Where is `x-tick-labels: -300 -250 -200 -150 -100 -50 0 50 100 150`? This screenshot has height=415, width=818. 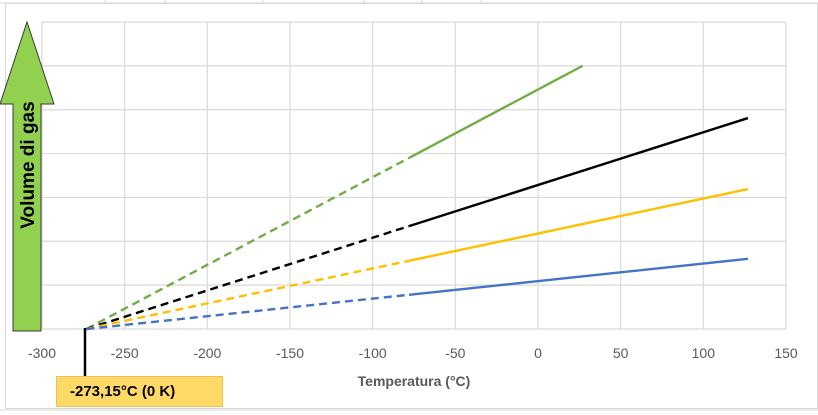 x-tick-labels: -300 -250 -200 -150 -100 -50 0 50 100 150 is located at coordinates (413, 353).